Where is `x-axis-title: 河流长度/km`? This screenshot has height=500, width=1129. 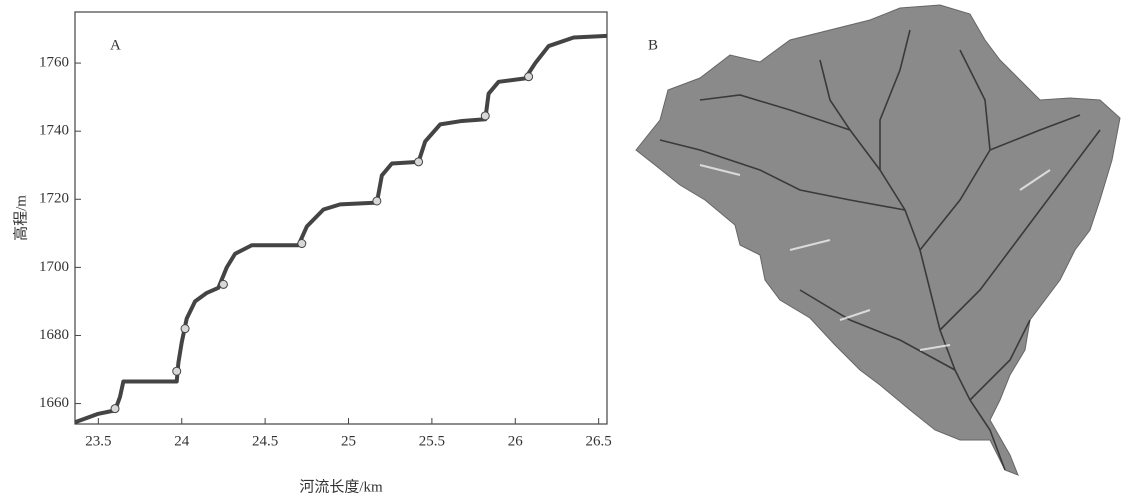 x-axis-title: 河流长度/km is located at coordinates (341, 486).